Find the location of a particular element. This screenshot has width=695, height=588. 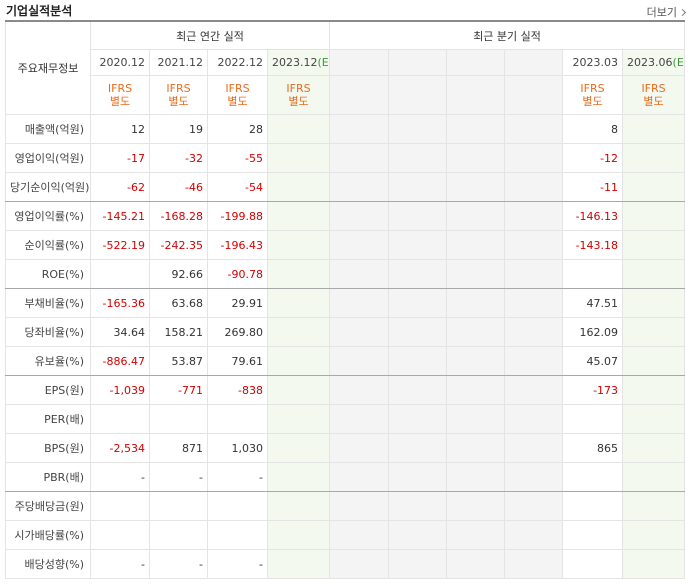

estimate-tag: (E) is located at coordinates (323, 62).